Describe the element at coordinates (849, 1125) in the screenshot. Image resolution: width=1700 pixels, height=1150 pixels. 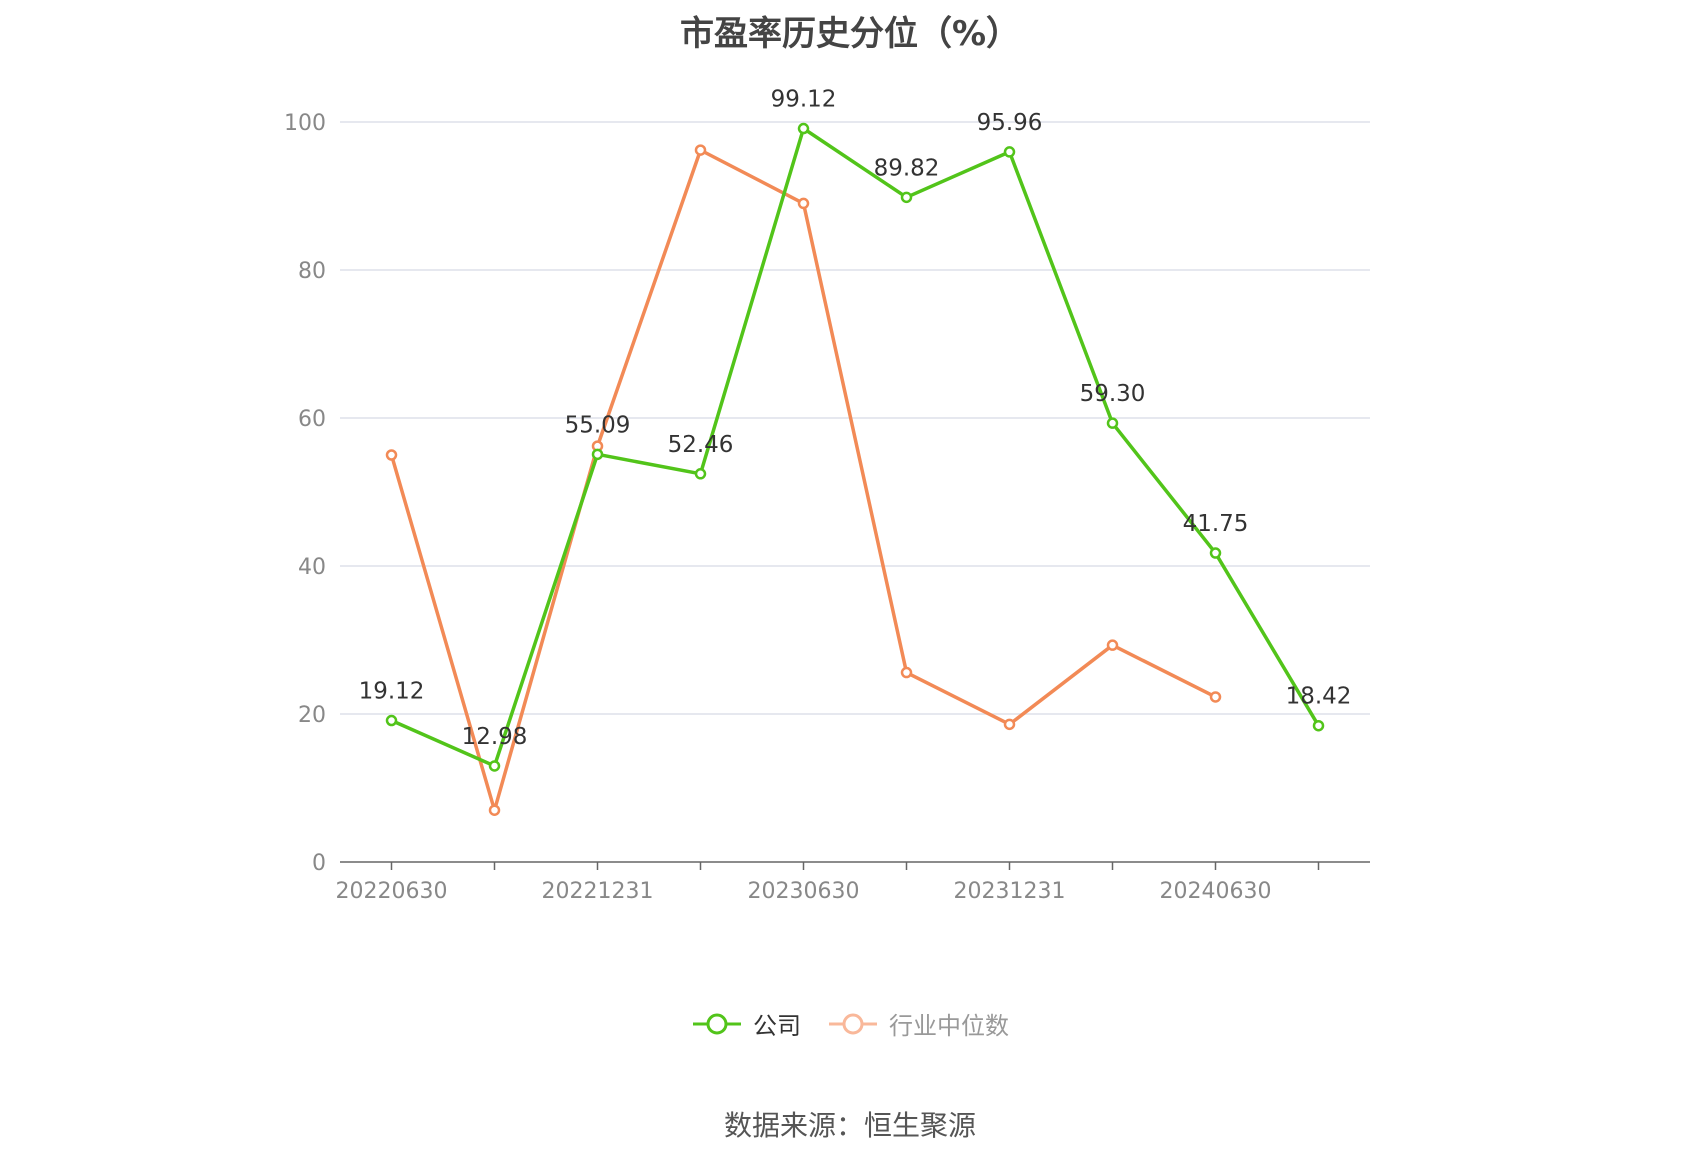
I see `data-source: 数据来源：恒生聚源` at that location.